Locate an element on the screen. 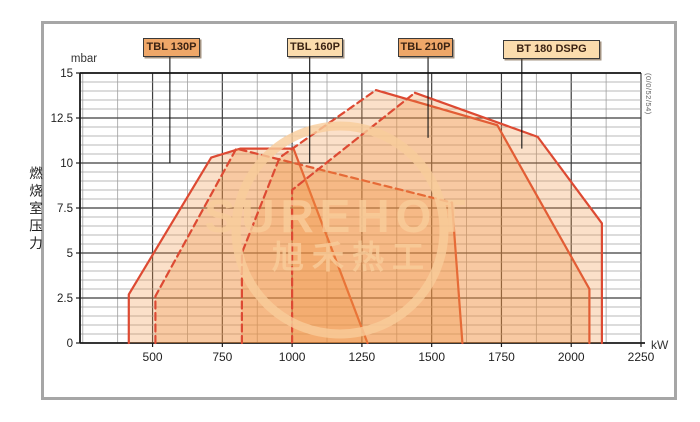  y-tick-label: 10 is located at coordinates (66, 164).